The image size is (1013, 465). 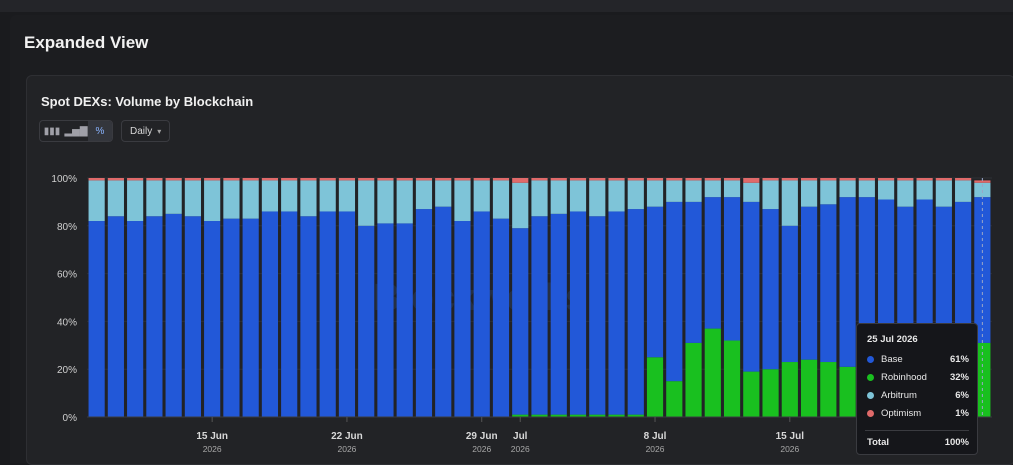 I want to click on tooltip-series-value: 32%, so click(x=959, y=377).